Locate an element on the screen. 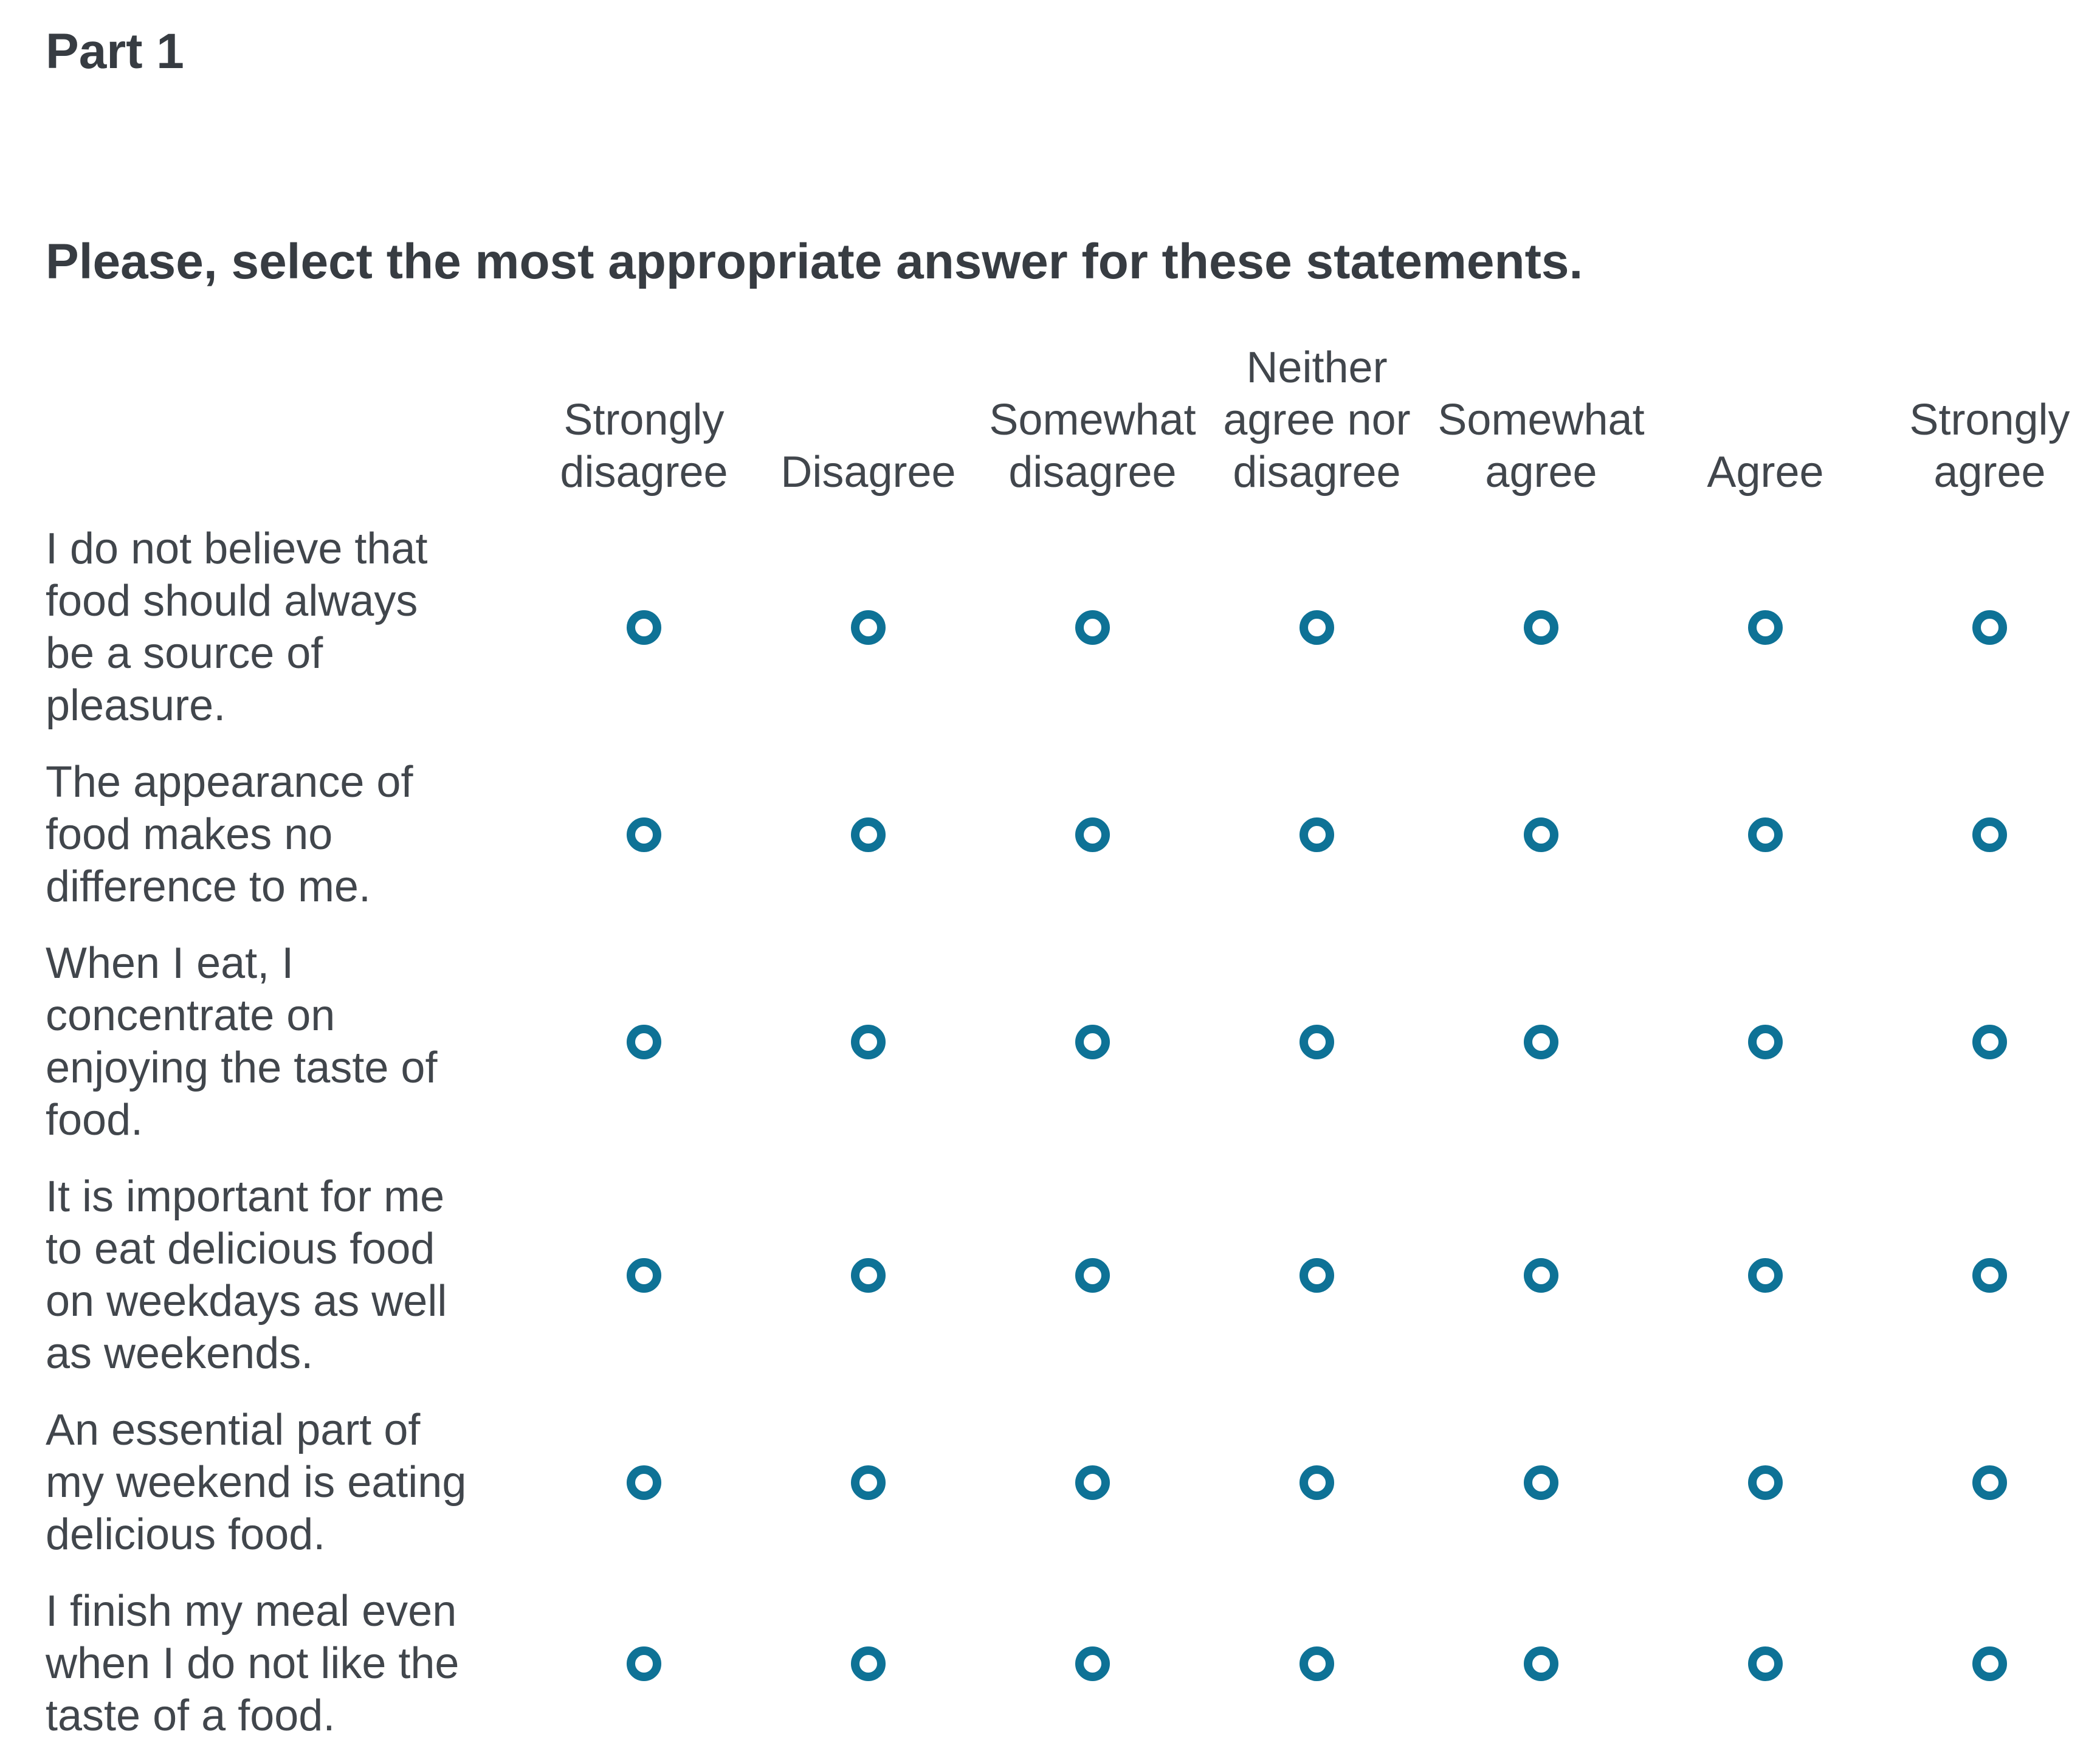 This screenshot has width=2100, height=1751. radio-button-row3-disagree is located at coordinates (868, 1041).